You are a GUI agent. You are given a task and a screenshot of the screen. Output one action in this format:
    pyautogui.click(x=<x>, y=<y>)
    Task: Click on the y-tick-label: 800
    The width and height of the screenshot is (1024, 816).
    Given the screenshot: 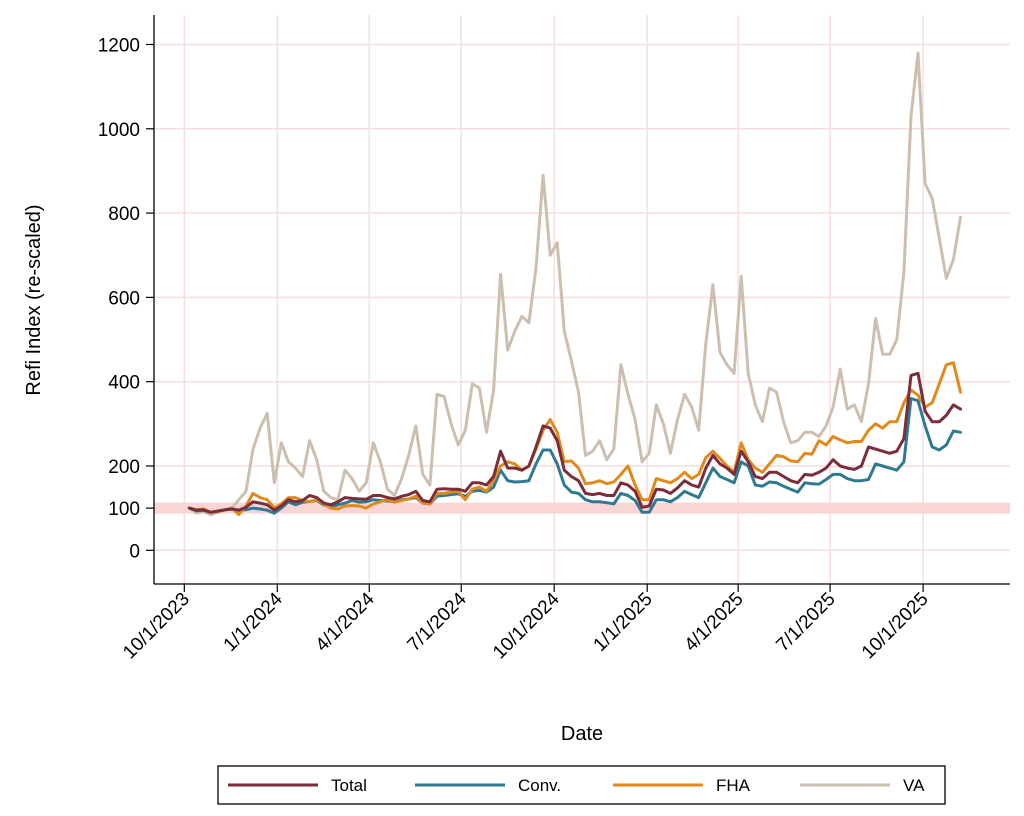 What is the action you would take?
    pyautogui.click(x=124, y=214)
    